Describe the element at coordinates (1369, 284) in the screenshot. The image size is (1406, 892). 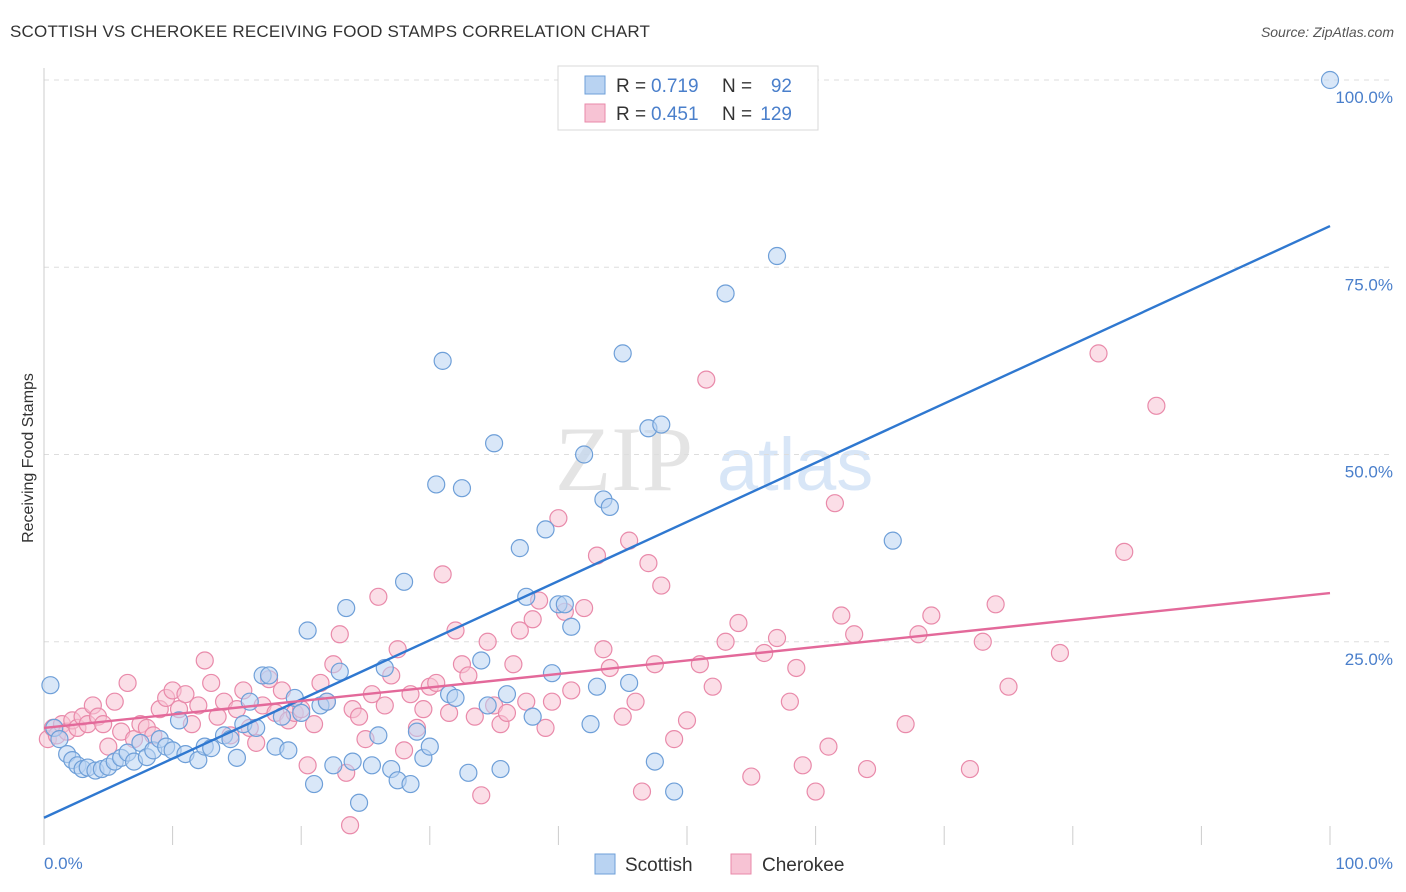
I see `y-tick-label-75: 75.0%` at that location.